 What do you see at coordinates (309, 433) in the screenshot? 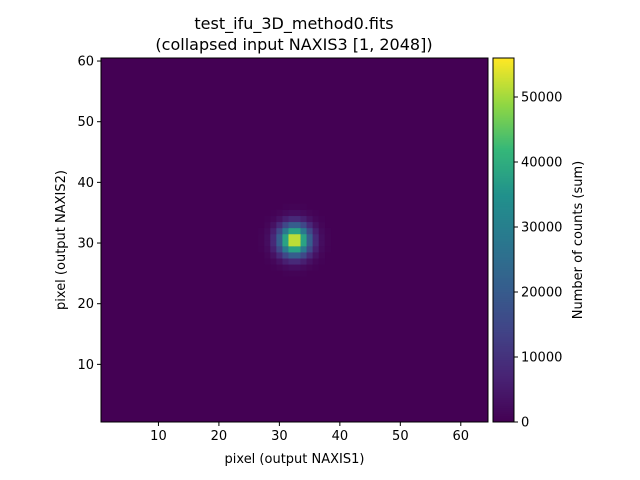
I see `x-axis: 10 20 30 40 50 60` at bounding box center [309, 433].